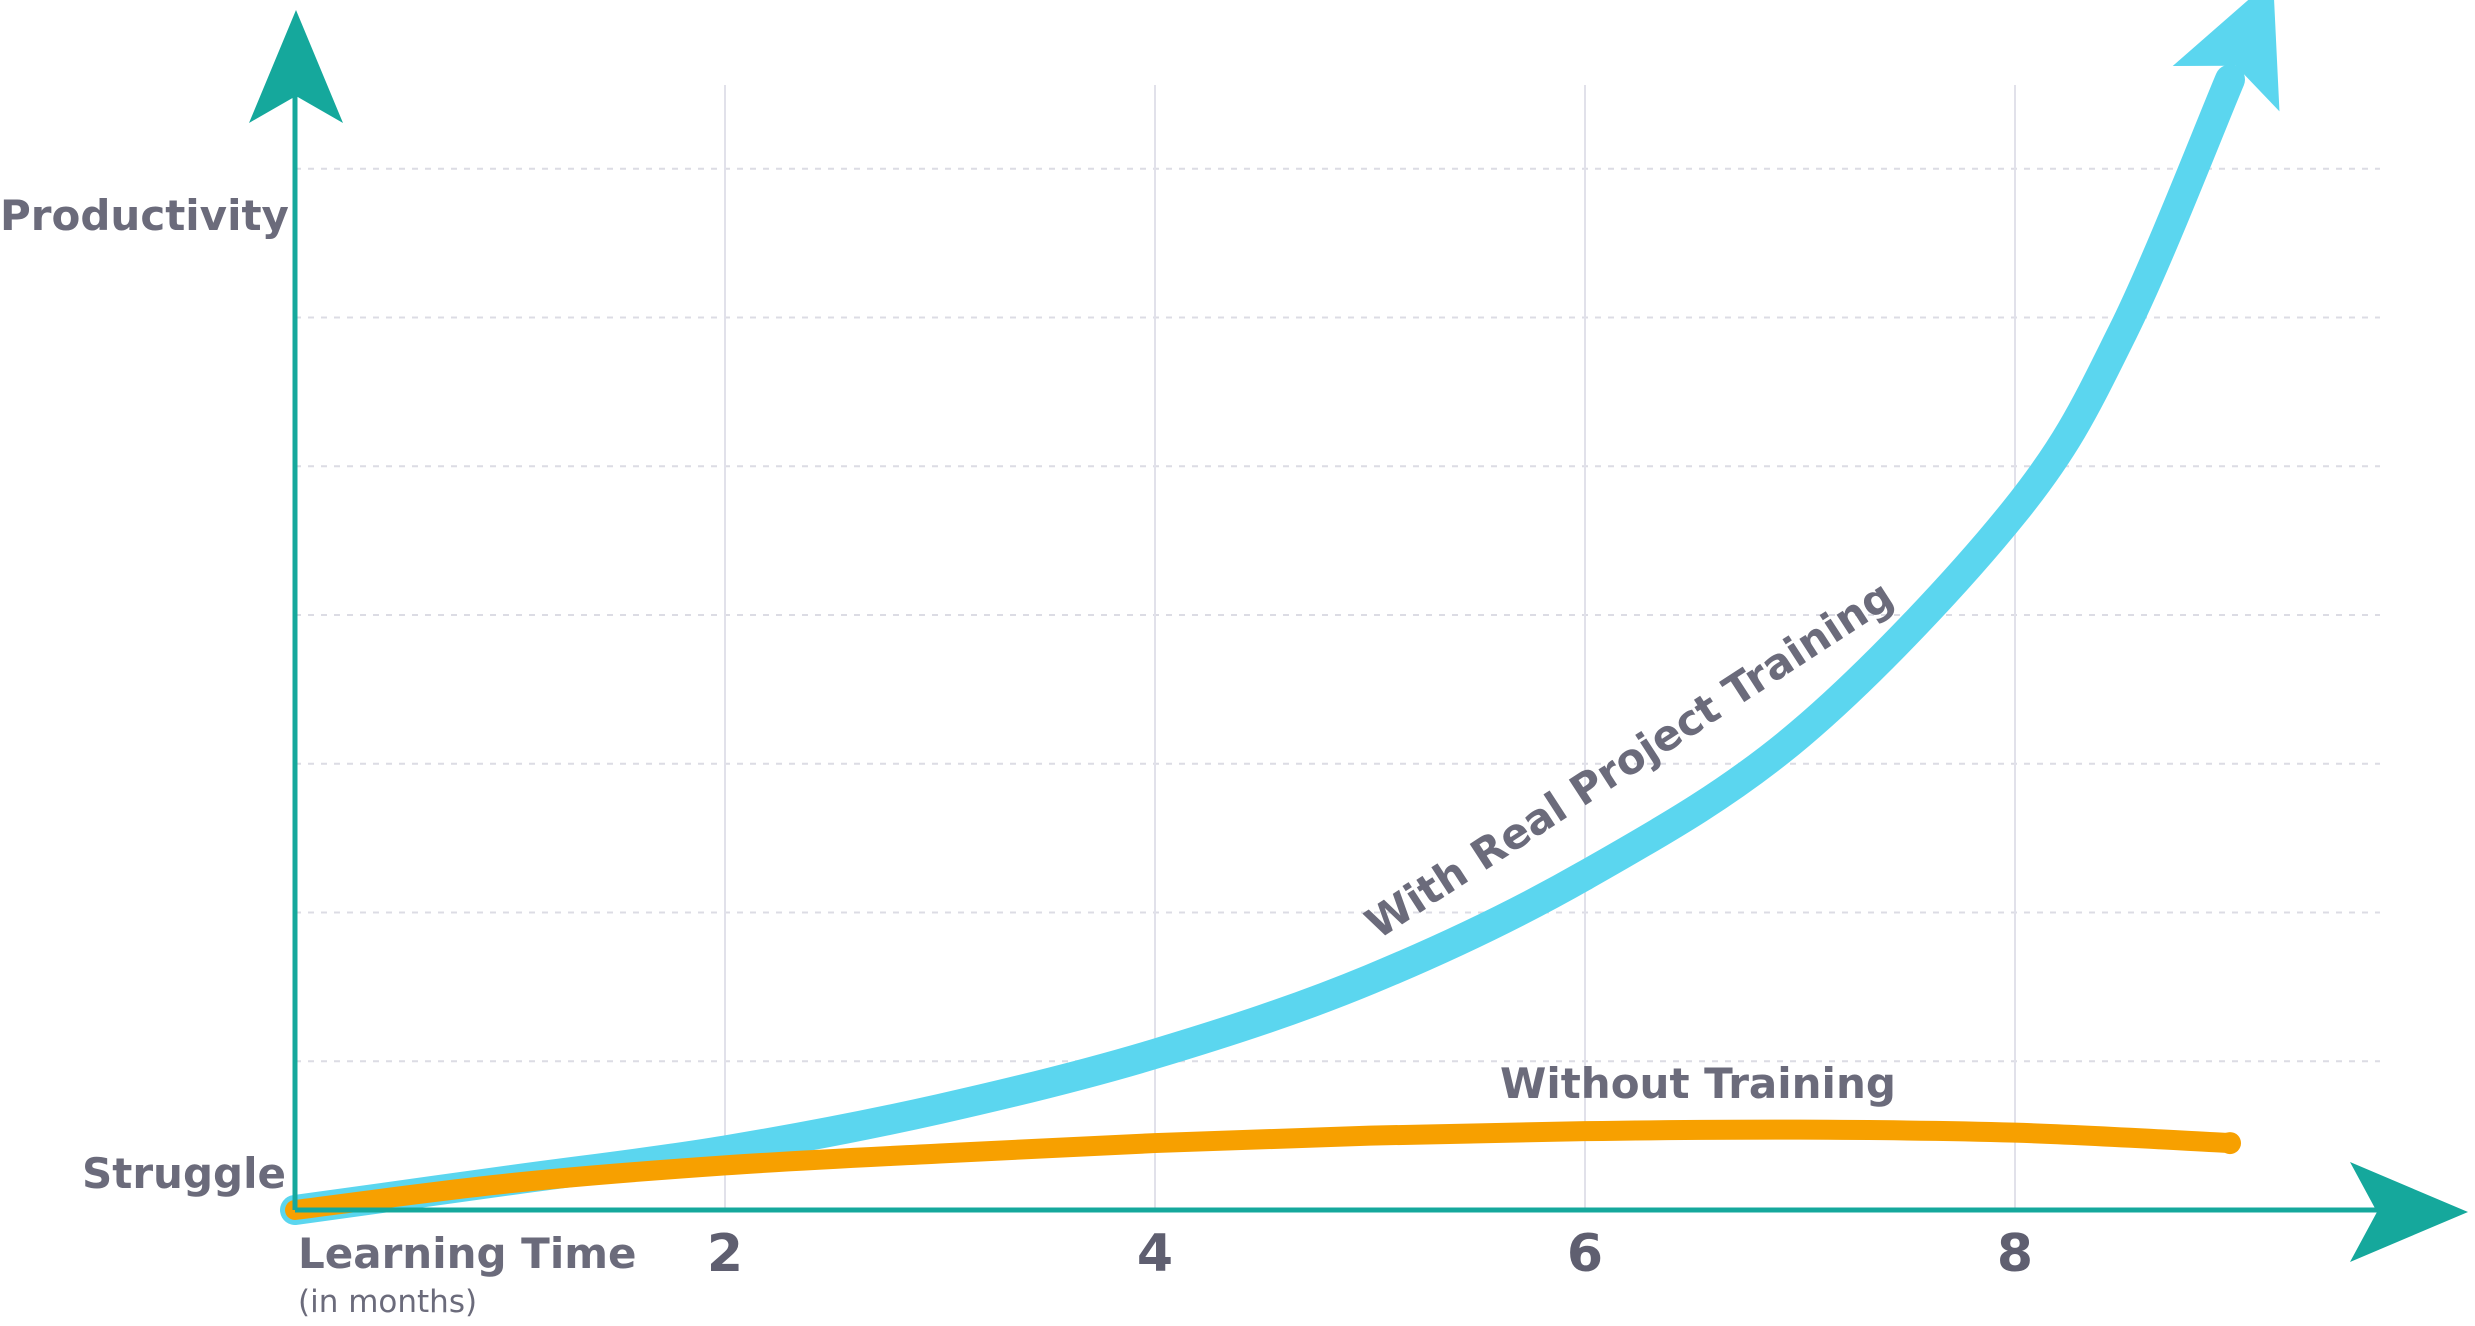 Image resolution: width=2475 pixels, height=1326 pixels. I want to click on x-axis-arrow, so click(2409, 1212).